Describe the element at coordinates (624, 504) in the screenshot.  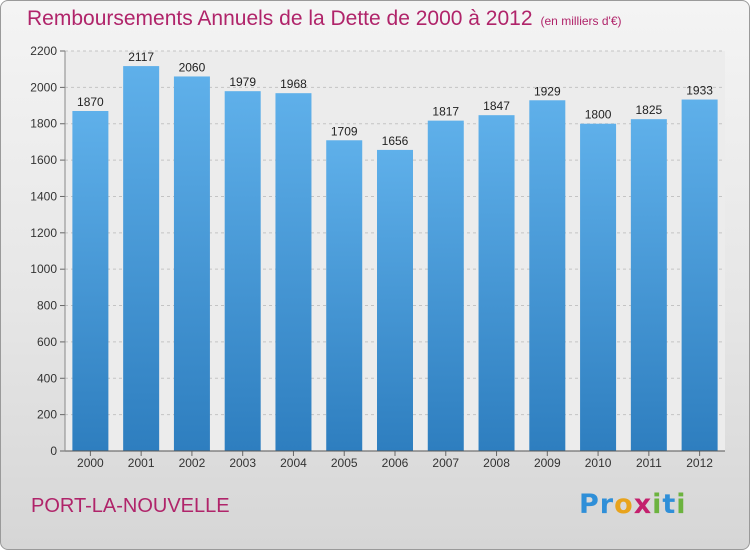
I see `logo-letter: o` at that location.